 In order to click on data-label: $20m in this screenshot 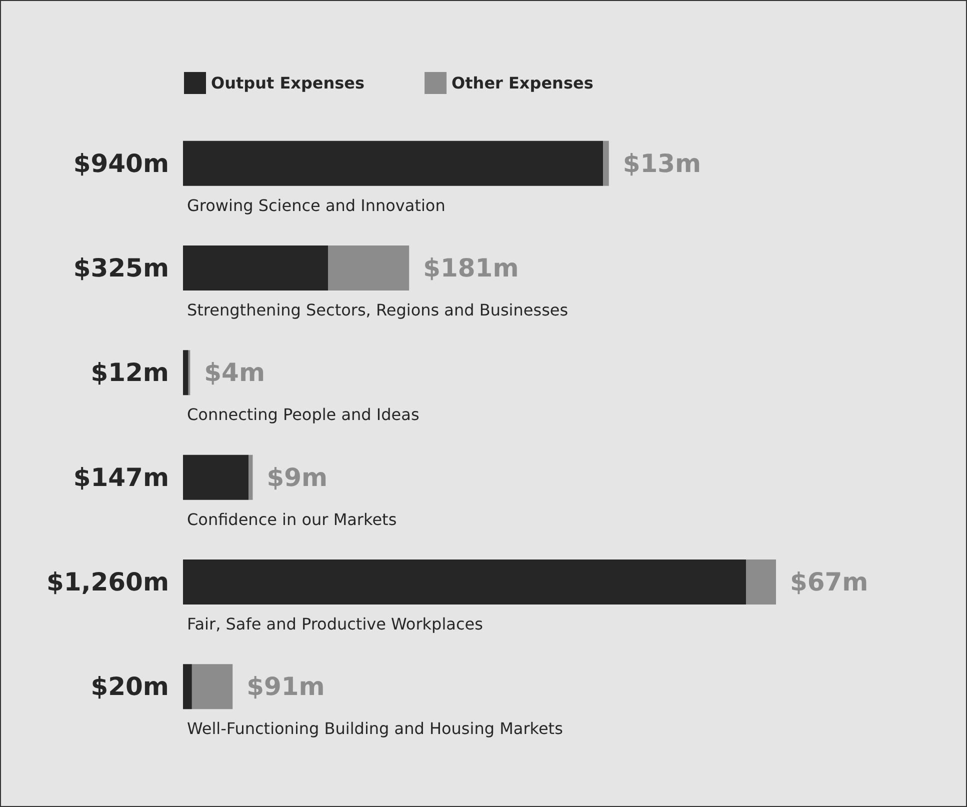, I will do `click(129, 687)`.